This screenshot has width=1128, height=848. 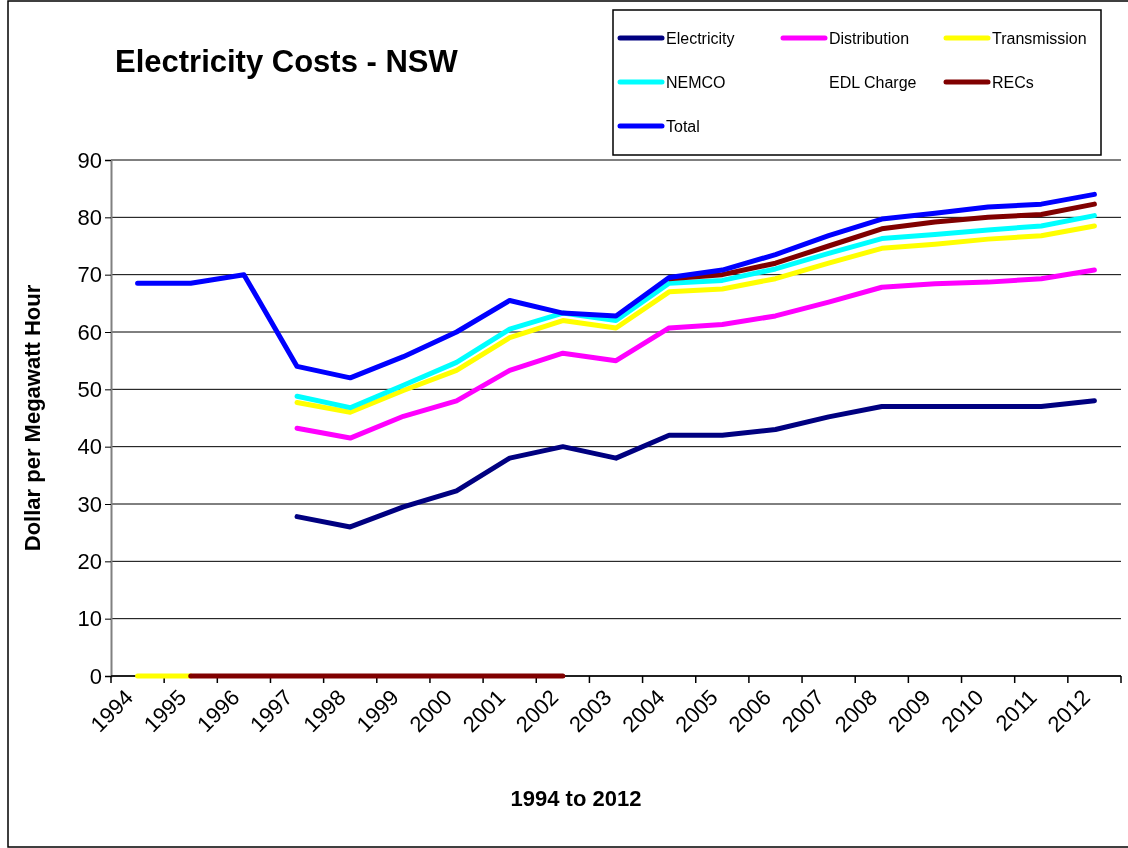 What do you see at coordinates (683, 126) in the screenshot?
I see `legend-label: Total` at bounding box center [683, 126].